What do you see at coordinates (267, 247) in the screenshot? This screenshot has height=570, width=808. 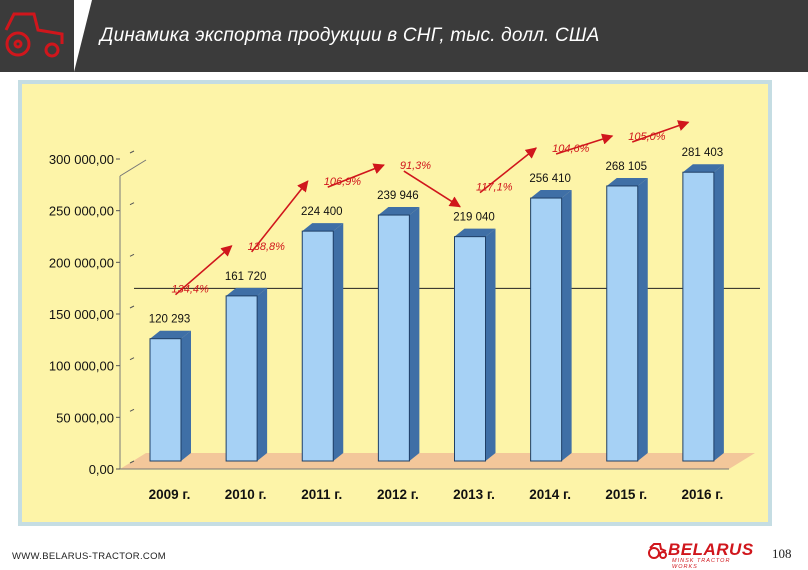 I see `growth-label: 138,8%` at bounding box center [267, 247].